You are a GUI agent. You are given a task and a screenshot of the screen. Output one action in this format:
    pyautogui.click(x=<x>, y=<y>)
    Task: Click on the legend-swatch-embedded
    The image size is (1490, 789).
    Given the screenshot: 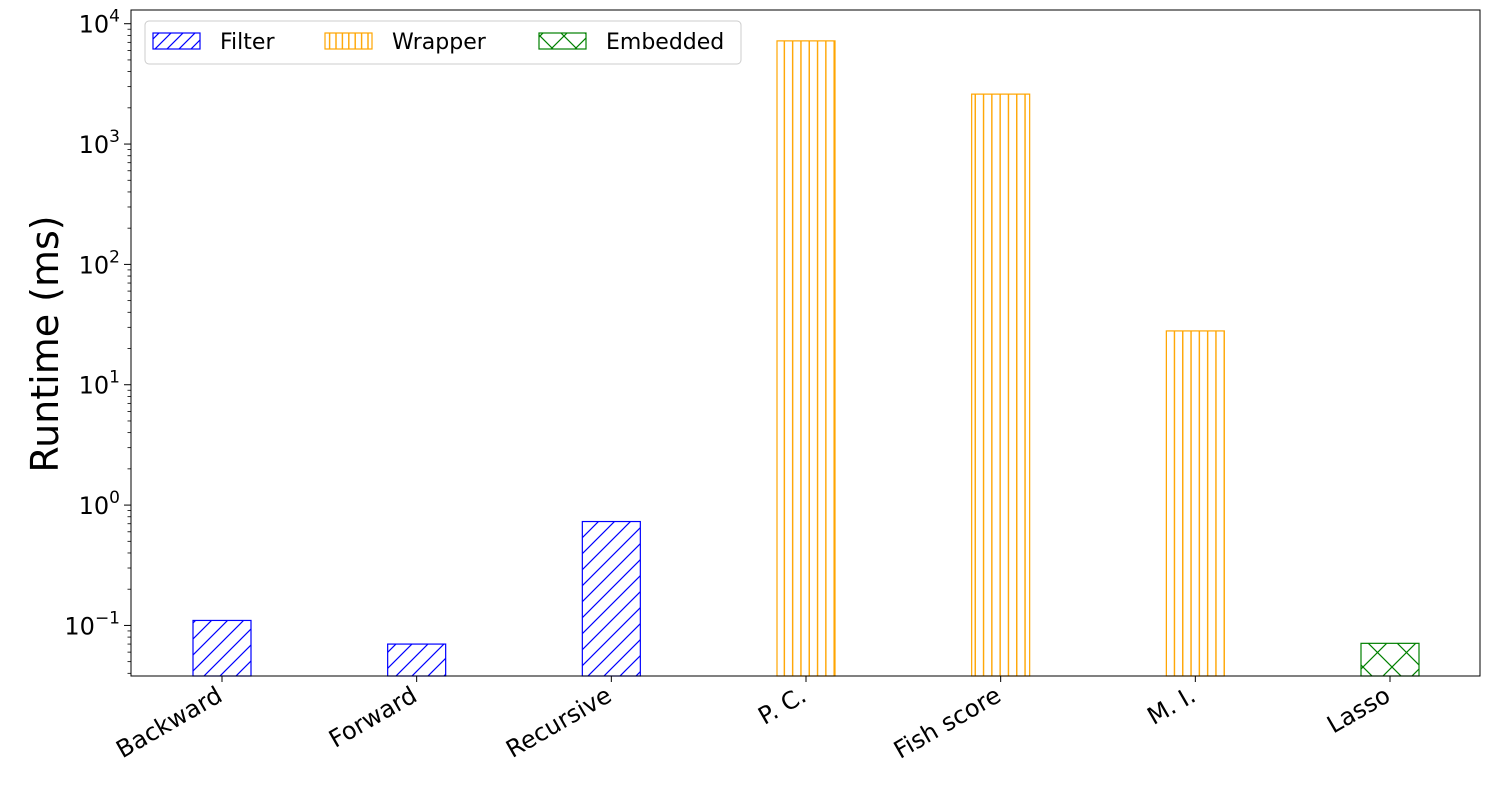 What is the action you would take?
    pyautogui.click(x=562, y=41)
    